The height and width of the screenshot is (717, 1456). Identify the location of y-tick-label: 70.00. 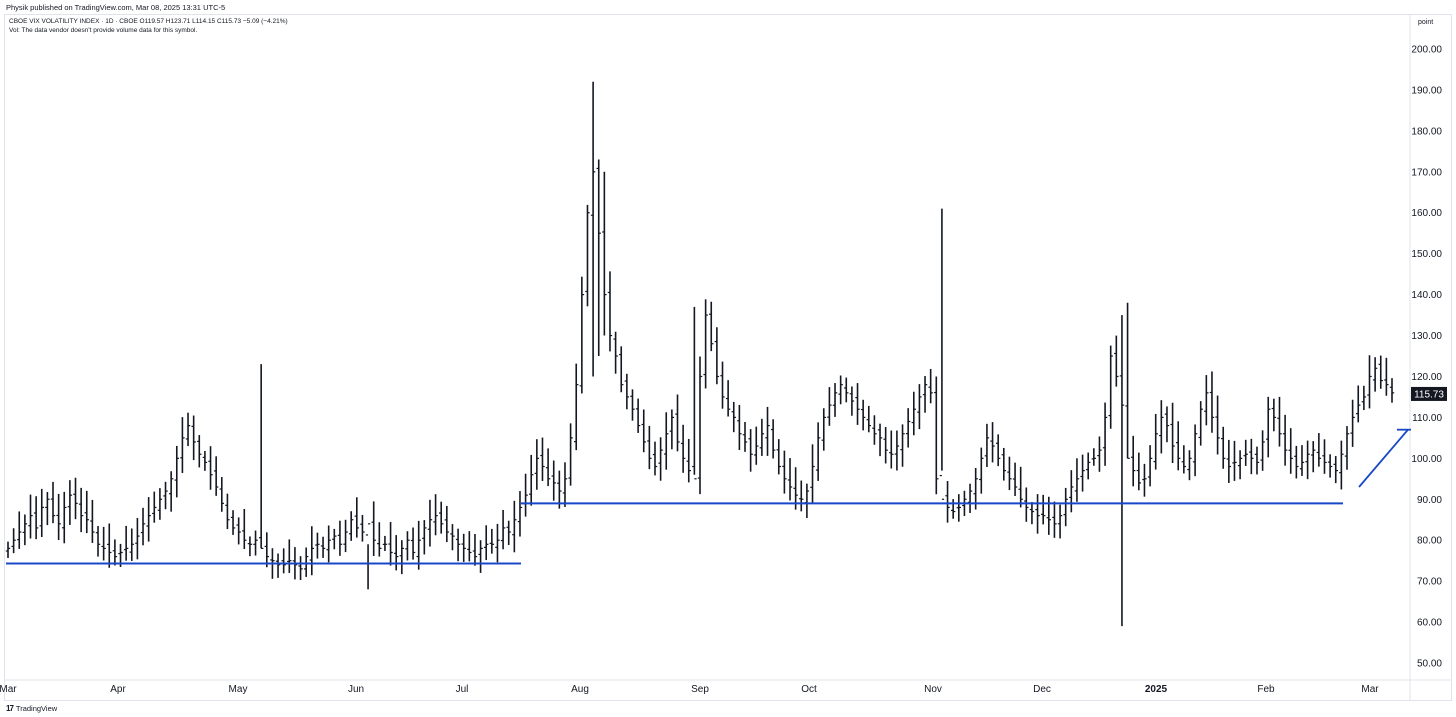
(1429, 582).